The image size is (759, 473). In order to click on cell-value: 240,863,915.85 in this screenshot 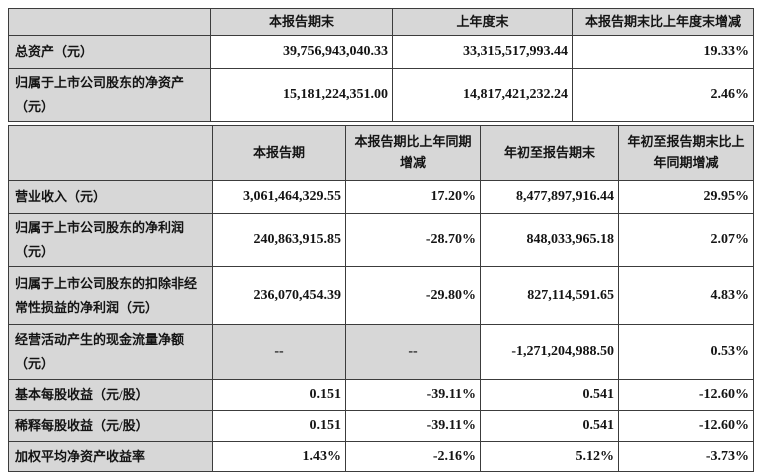, I will do `click(279, 240)`.